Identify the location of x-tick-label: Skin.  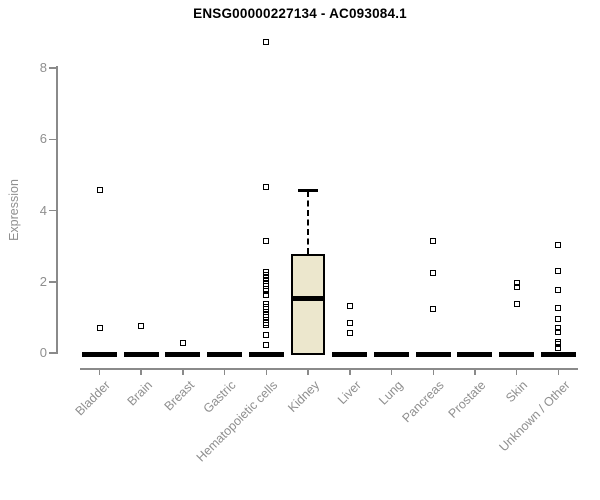
(517, 392).